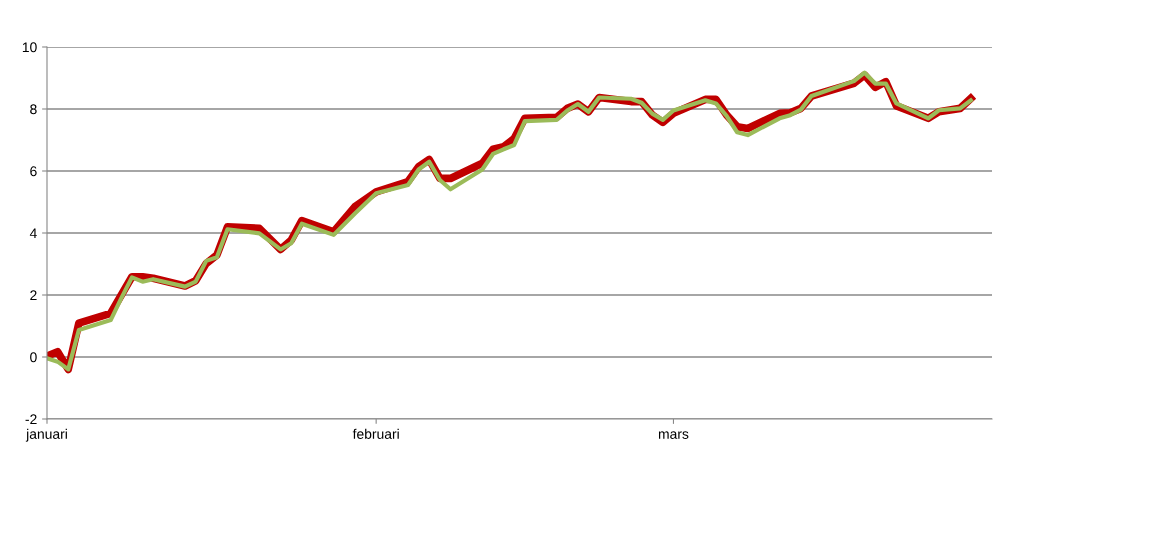 This screenshot has width=1159, height=540. What do you see at coordinates (375, 433) in the screenshot?
I see `x-tick-label: februari` at bounding box center [375, 433].